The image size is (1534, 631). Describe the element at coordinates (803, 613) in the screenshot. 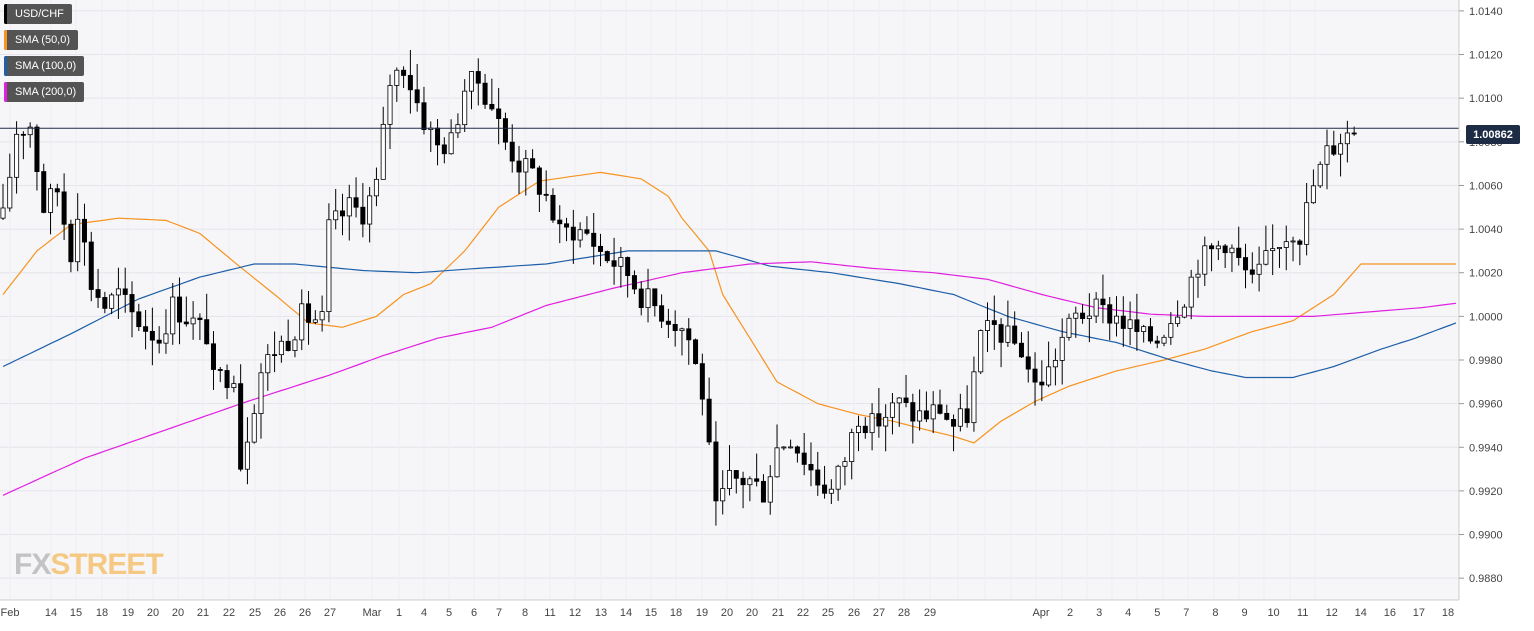

I see `x-tick-label: 22` at that location.